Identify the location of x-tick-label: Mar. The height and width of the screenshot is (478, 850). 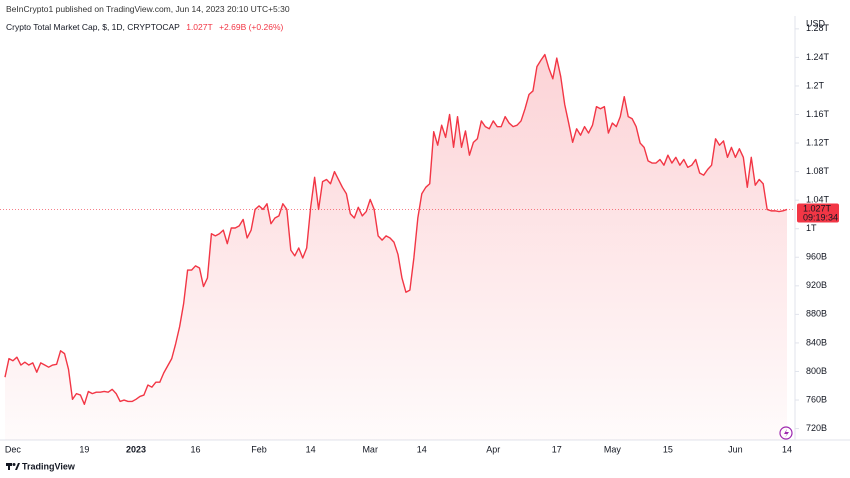
(370, 449).